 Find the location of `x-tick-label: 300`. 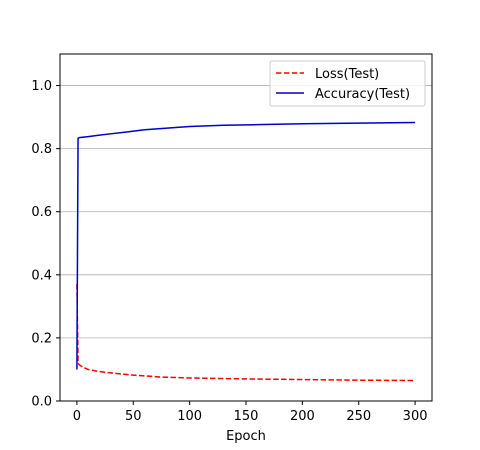

x-tick-label: 300 is located at coordinates (415, 416).